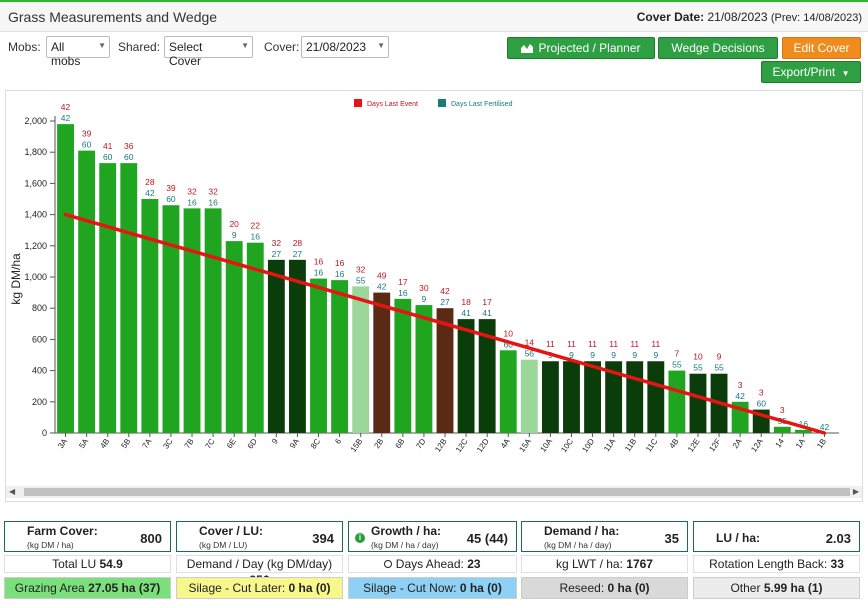  What do you see at coordinates (35, 215) in the screenshot?
I see `y-tick-label: 1,400` at bounding box center [35, 215].